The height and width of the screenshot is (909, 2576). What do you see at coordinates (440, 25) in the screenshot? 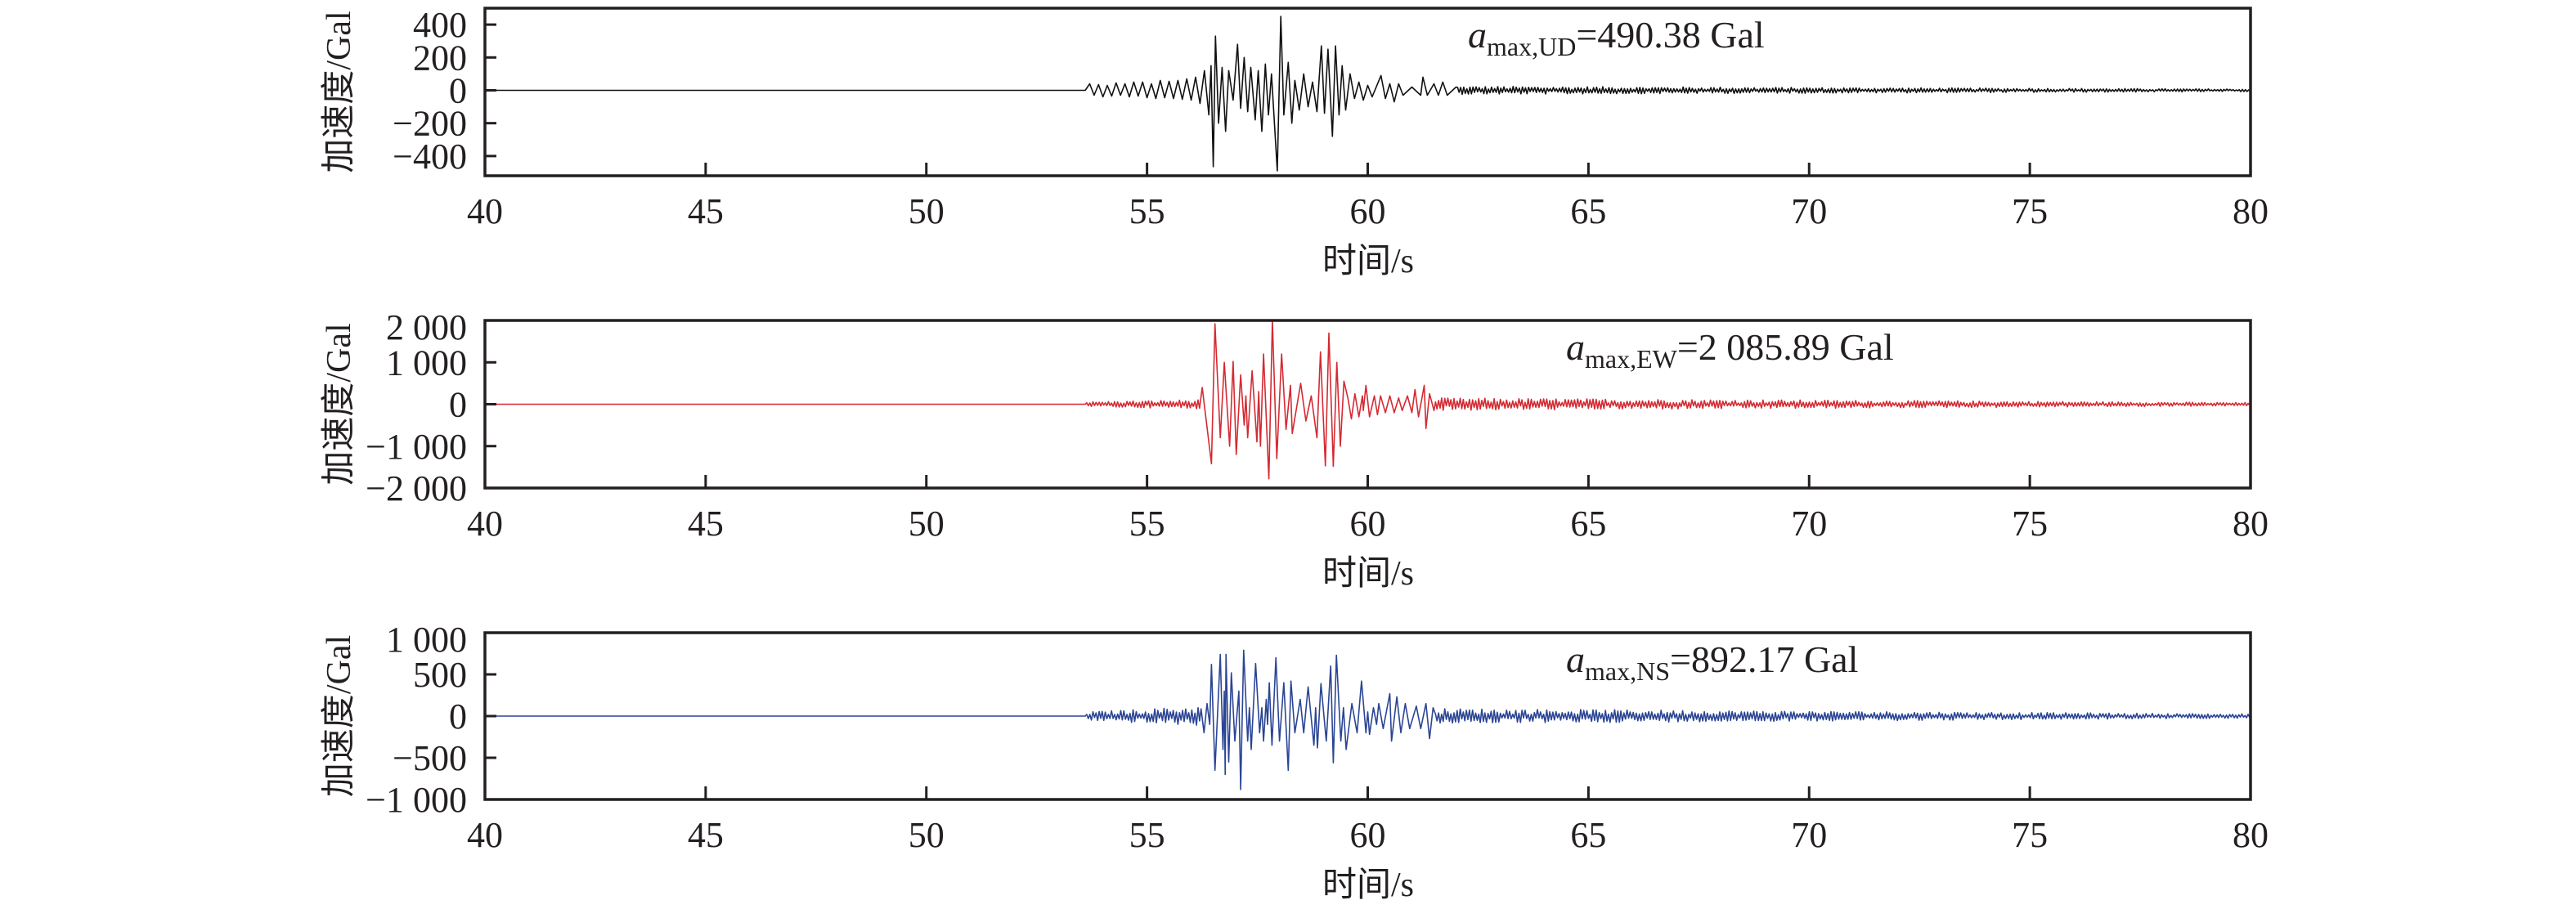
I see `y-tick-label: 400` at bounding box center [440, 25].